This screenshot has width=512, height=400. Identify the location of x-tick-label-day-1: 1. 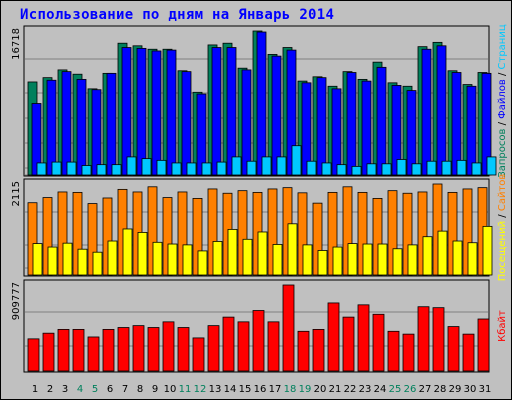
(35, 389).